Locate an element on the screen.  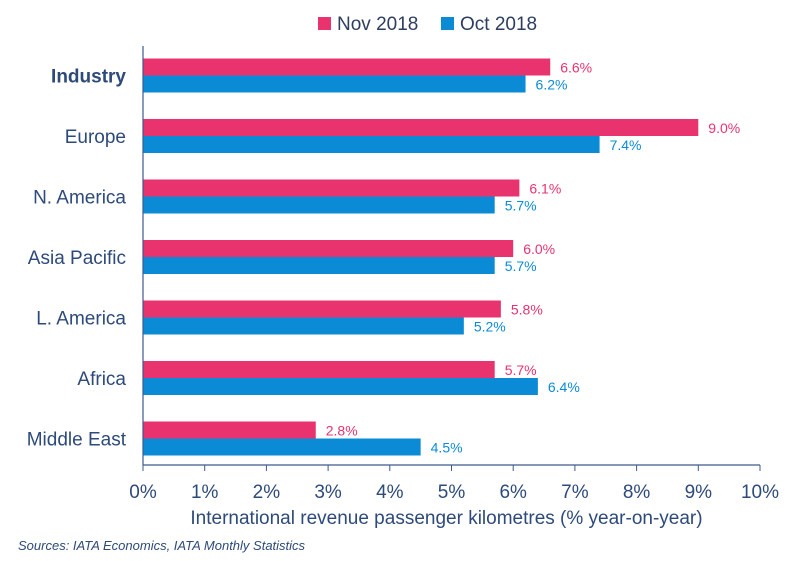
data-label: 4.5% is located at coordinates (447, 448).